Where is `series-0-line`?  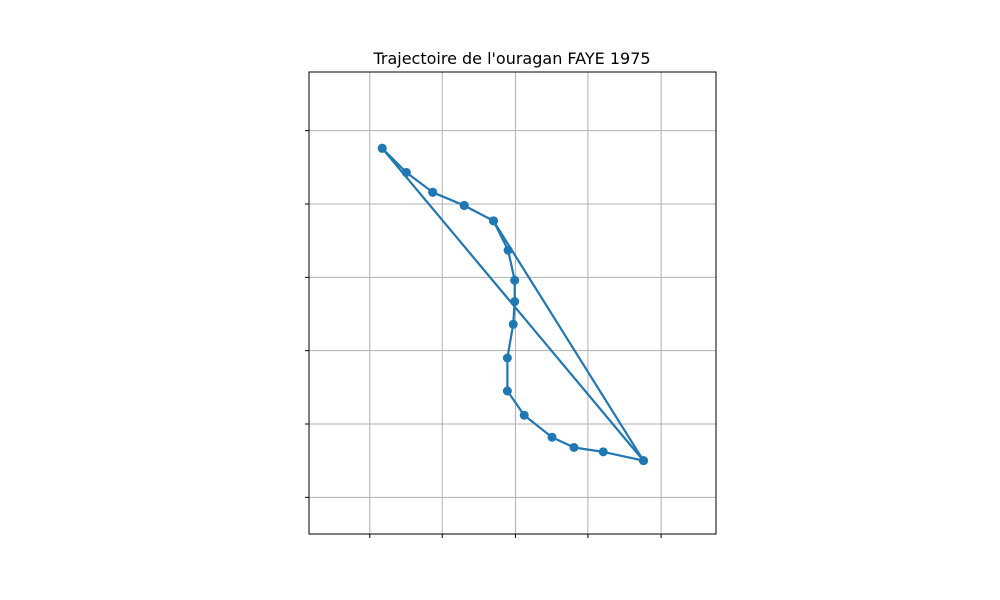 series-0-line is located at coordinates (513, 304).